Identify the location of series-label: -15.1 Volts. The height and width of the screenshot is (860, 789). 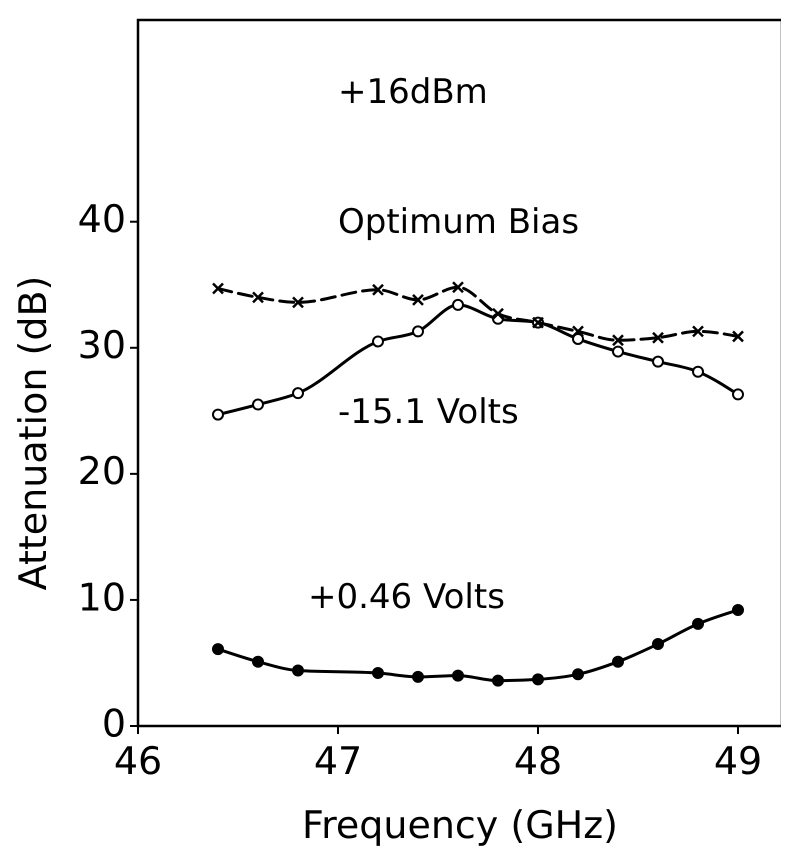
(428, 412).